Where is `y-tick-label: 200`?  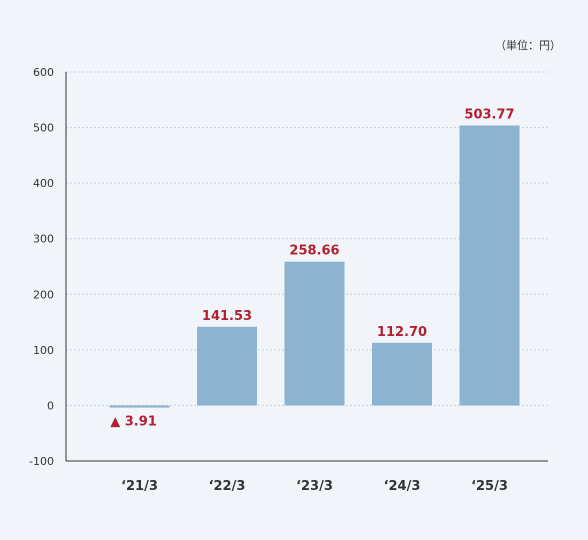
y-tick-label: 200 is located at coordinates (43, 294).